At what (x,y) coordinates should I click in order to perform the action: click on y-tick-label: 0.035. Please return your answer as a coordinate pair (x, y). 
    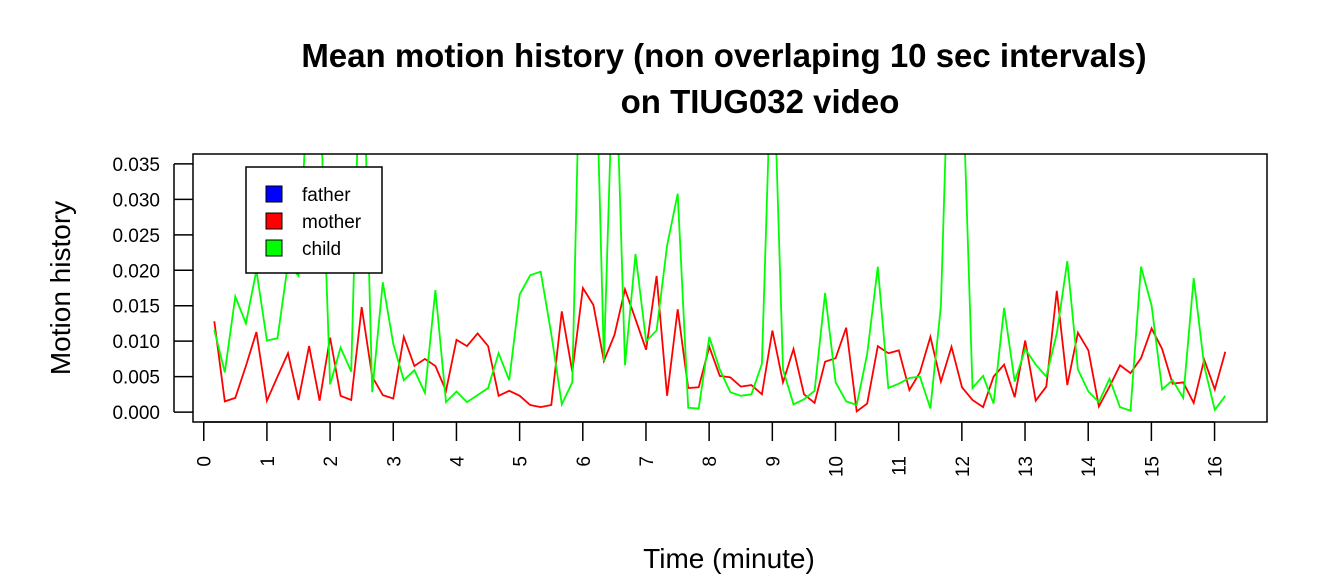
    Looking at the image, I should click on (136, 165).